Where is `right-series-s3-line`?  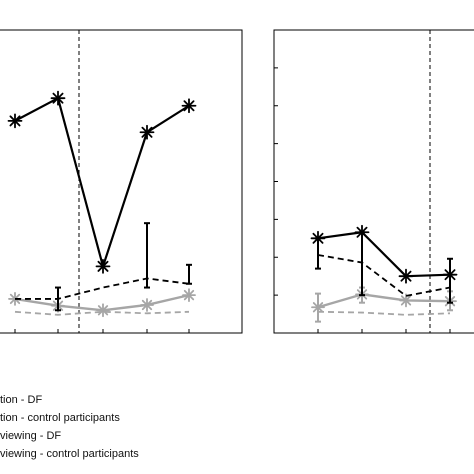 right-series-s3-line is located at coordinates (384, 301).